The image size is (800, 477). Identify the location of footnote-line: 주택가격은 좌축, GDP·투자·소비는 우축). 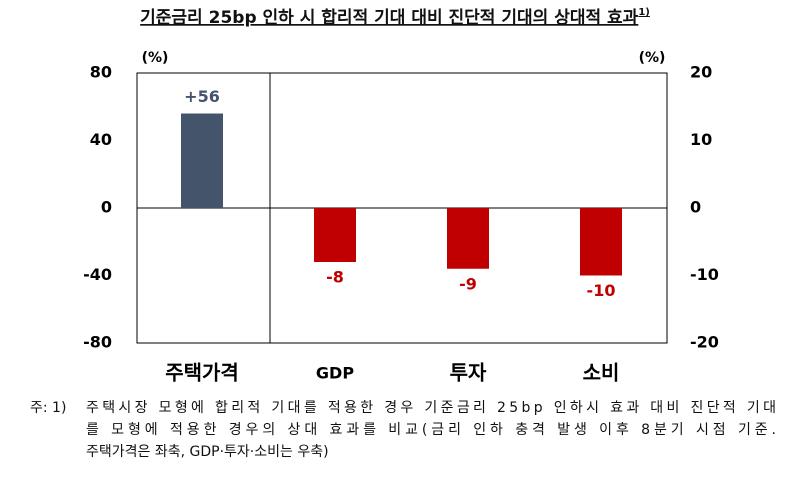
(207, 452).